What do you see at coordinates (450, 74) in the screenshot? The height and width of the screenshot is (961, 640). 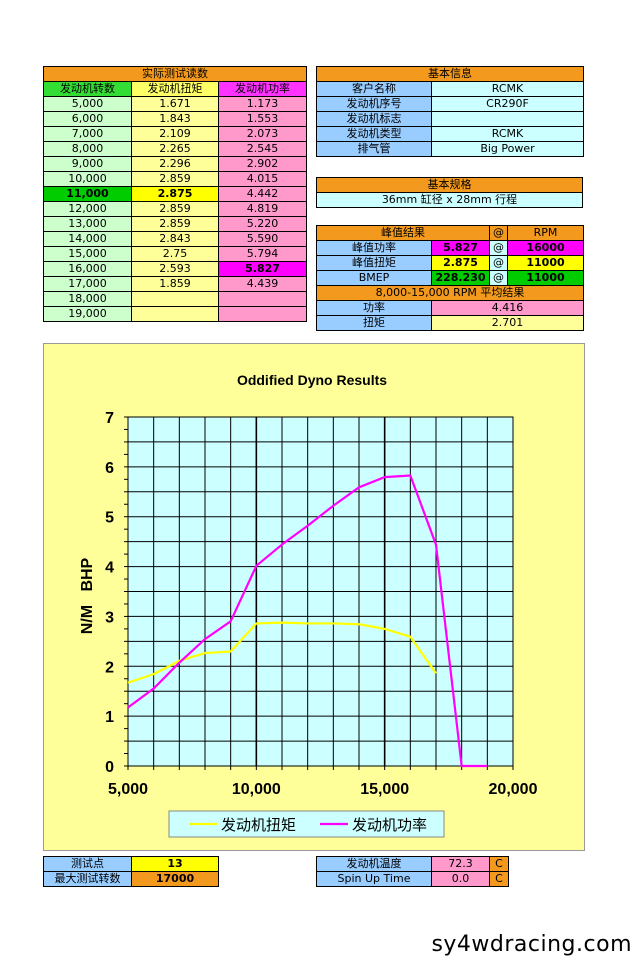 I see `basic-info-title: 基本信息` at bounding box center [450, 74].